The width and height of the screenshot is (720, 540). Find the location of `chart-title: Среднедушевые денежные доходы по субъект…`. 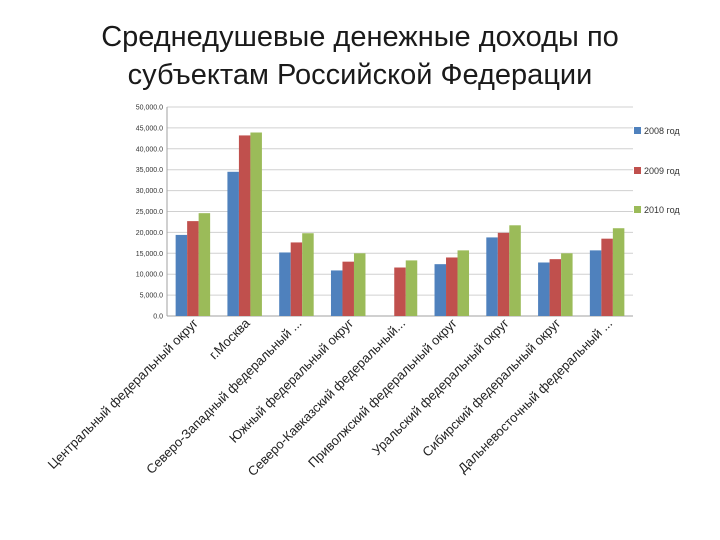

chart-title: Среднедушевые денежные доходы по субъект… is located at coordinates (360, 56).